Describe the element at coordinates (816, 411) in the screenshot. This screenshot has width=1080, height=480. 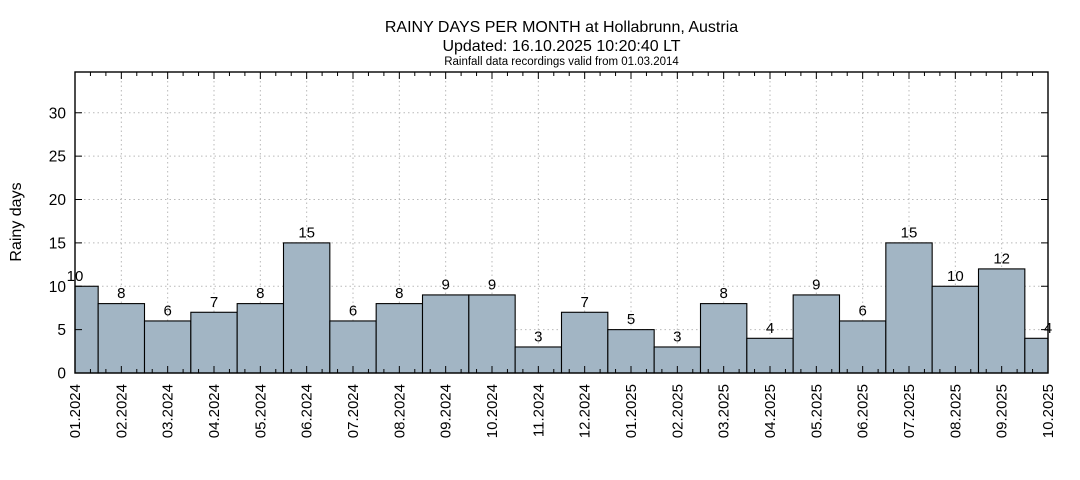
I see `x-tick-label: 05.2025` at that location.